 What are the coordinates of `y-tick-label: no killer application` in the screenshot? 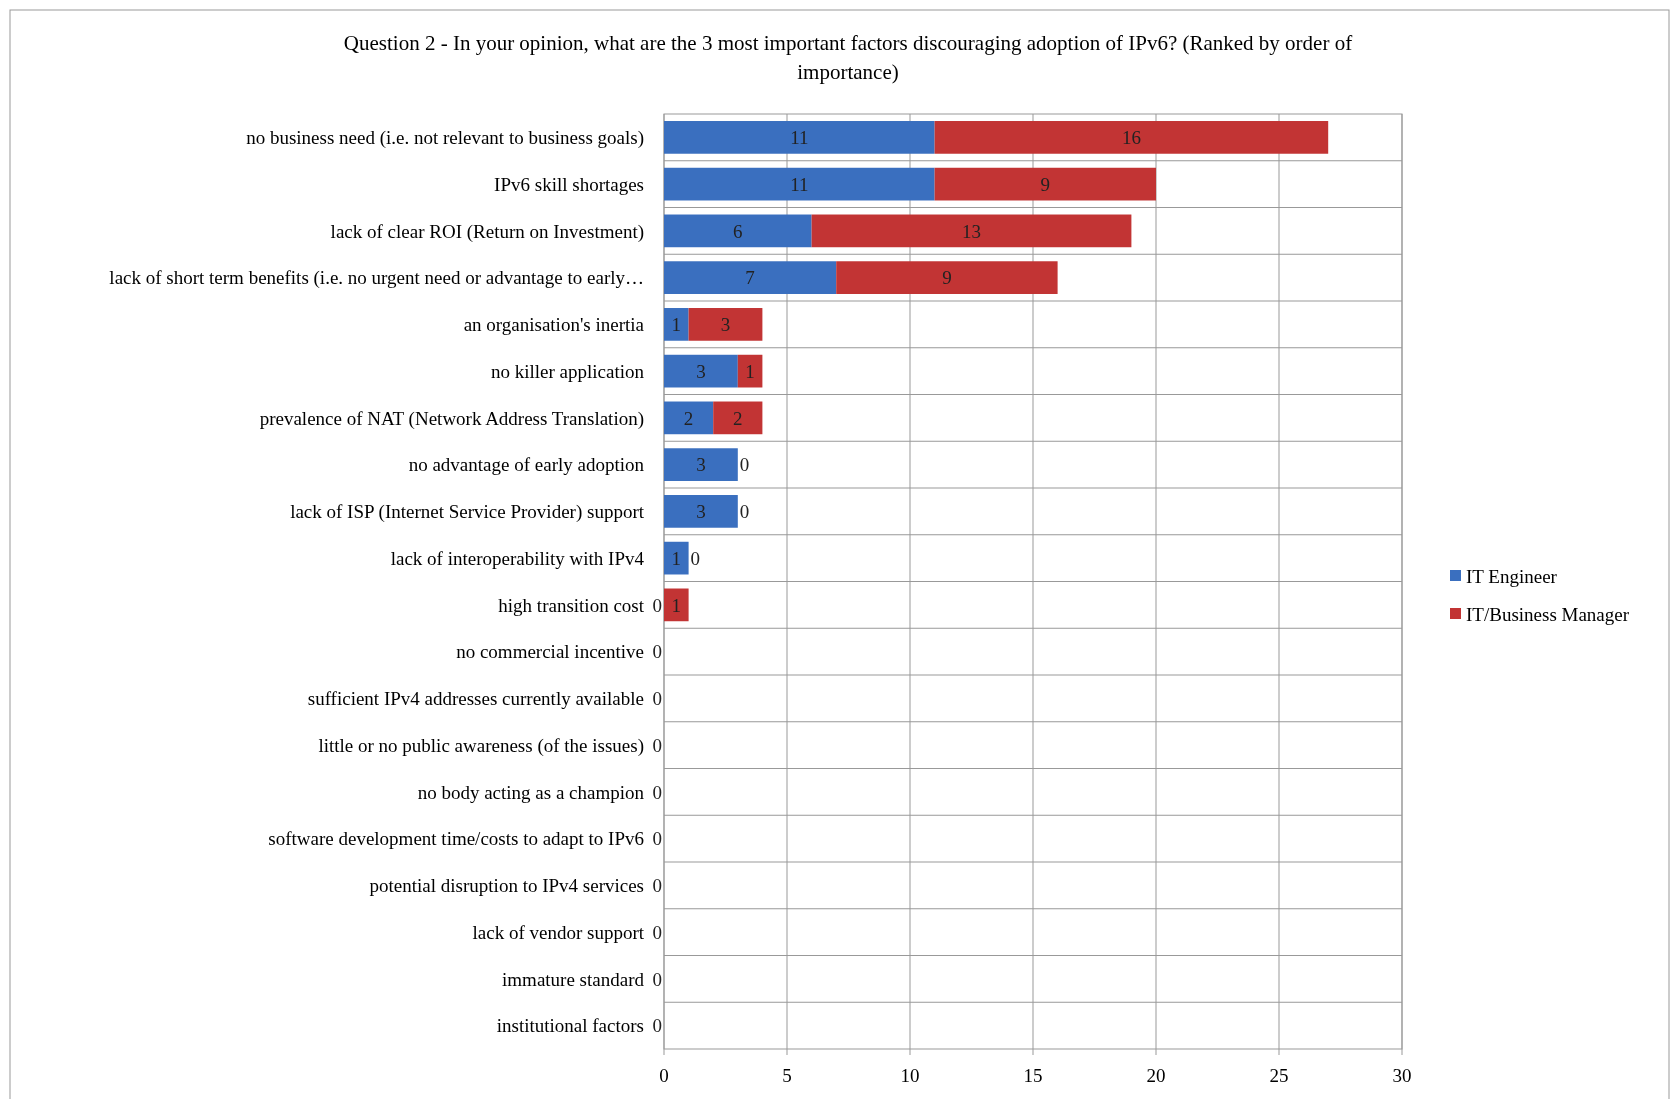 It's located at (567, 371).